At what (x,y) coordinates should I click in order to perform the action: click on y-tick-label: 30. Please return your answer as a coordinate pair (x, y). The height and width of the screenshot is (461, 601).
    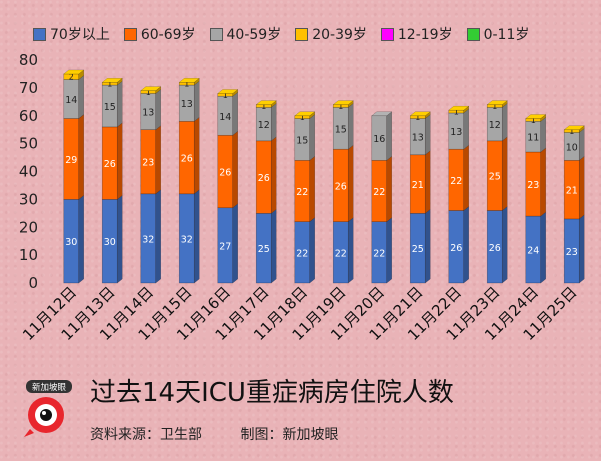
    Looking at the image, I should click on (28, 199).